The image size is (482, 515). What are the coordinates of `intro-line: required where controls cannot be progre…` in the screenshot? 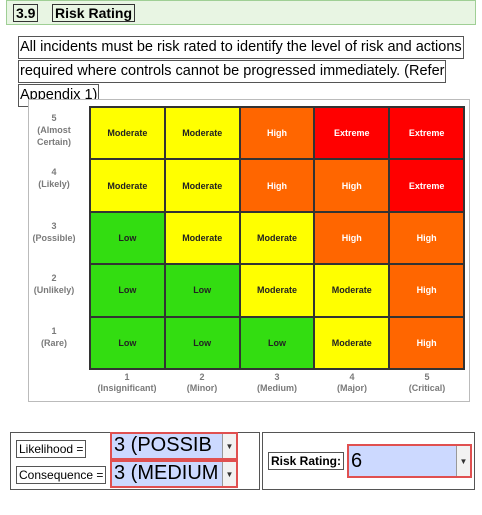 It's located at (232, 71).